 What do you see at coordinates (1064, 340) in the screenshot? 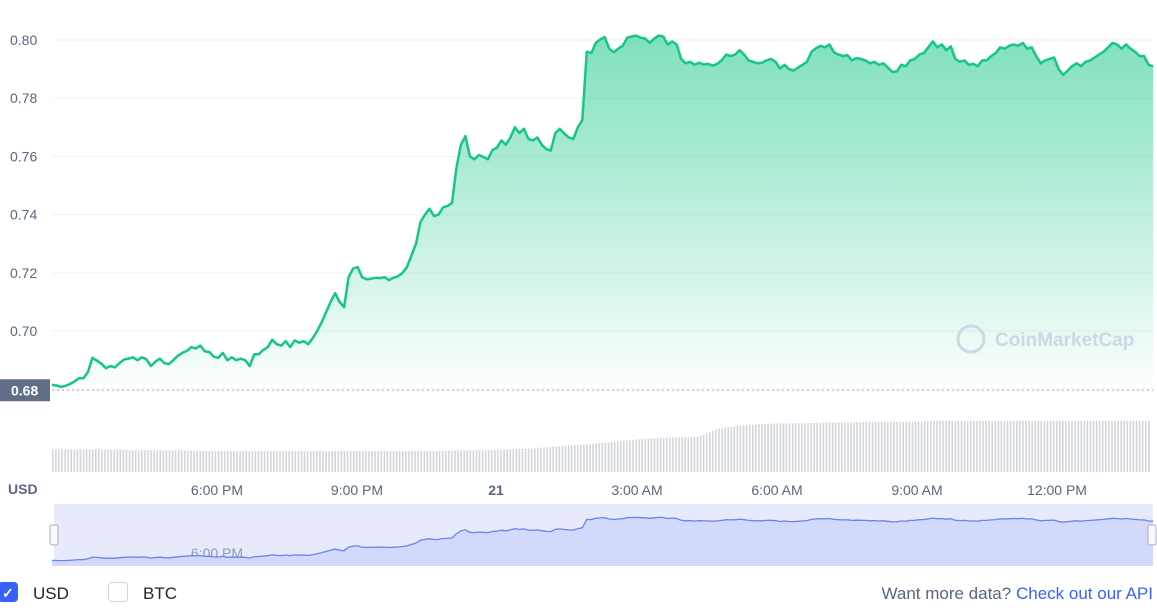
I see `watermark-text: CoinMarketCap` at bounding box center [1064, 340].